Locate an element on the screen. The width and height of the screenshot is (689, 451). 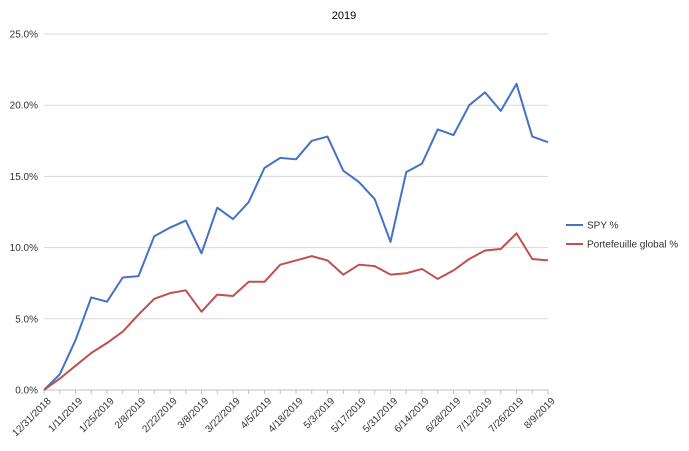
chart-title: 2019 is located at coordinates (344, 16).